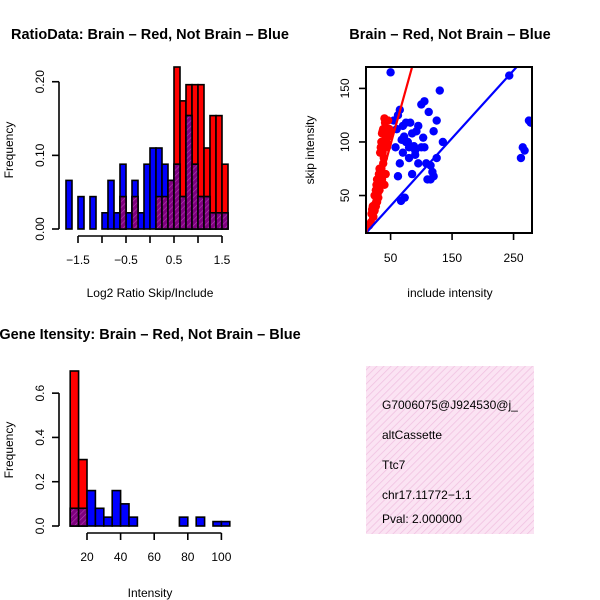 The width and height of the screenshot is (600, 600). I want to click on intensity-y-tick-label: 0.2, so click(40, 481).